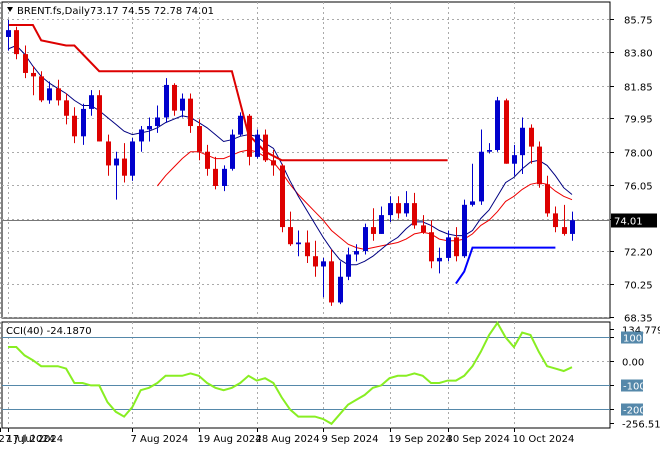 This screenshot has width=660, height=450. I want to click on cci-tick-label: -100, so click(634, 387).